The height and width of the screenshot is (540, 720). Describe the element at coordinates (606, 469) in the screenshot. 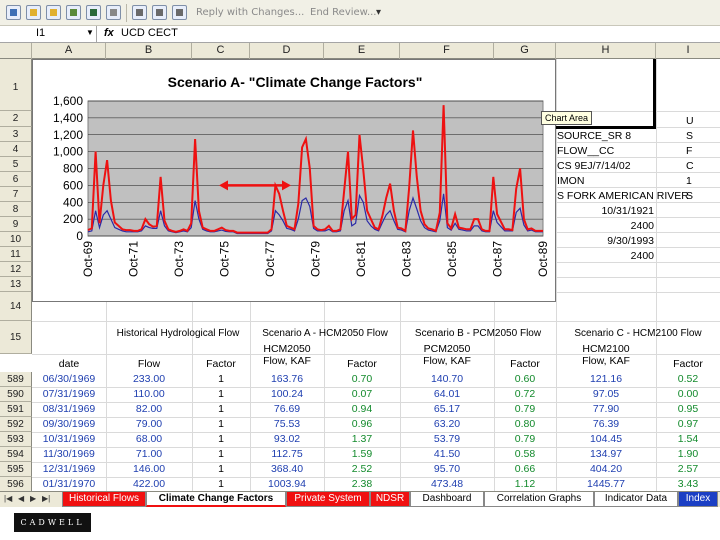

I see `table-cell-c-flow: 404.20` at that location.